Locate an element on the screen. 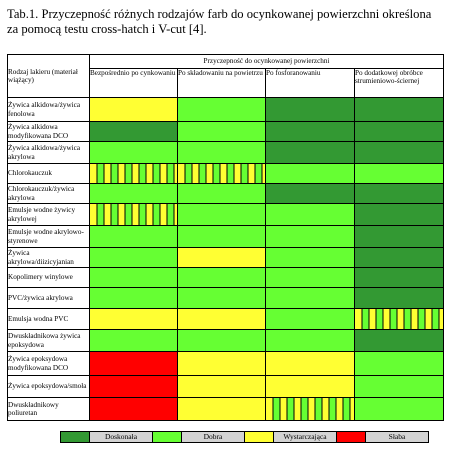 Image resolution: width=450 pixels, height=449 pixels. table-row: Żywica epoksydowa/smoła is located at coordinates (225, 386).